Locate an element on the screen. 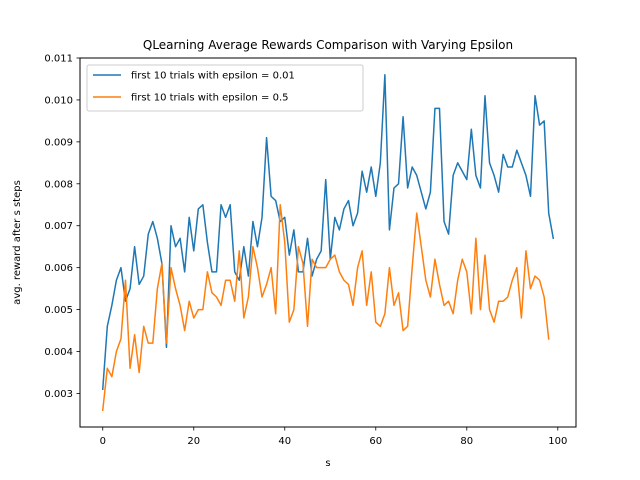 The height and width of the screenshot is (480, 640). y-axis-label: avg. reward after s steps is located at coordinates (17, 242).